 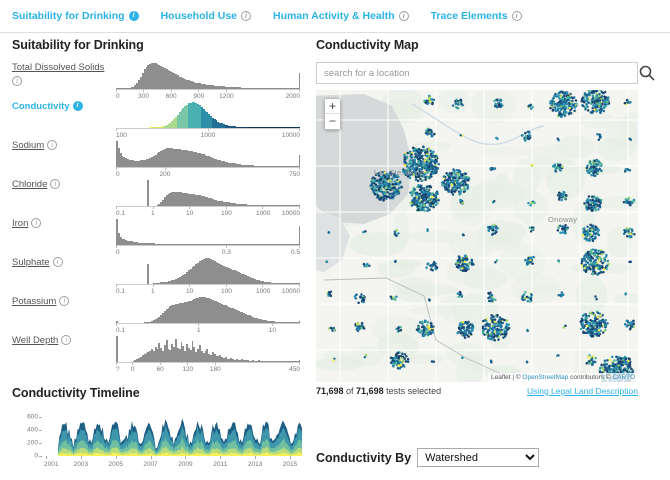 I want to click on parameter-toggle-sulphate: Sulphate, so click(x=60, y=262).